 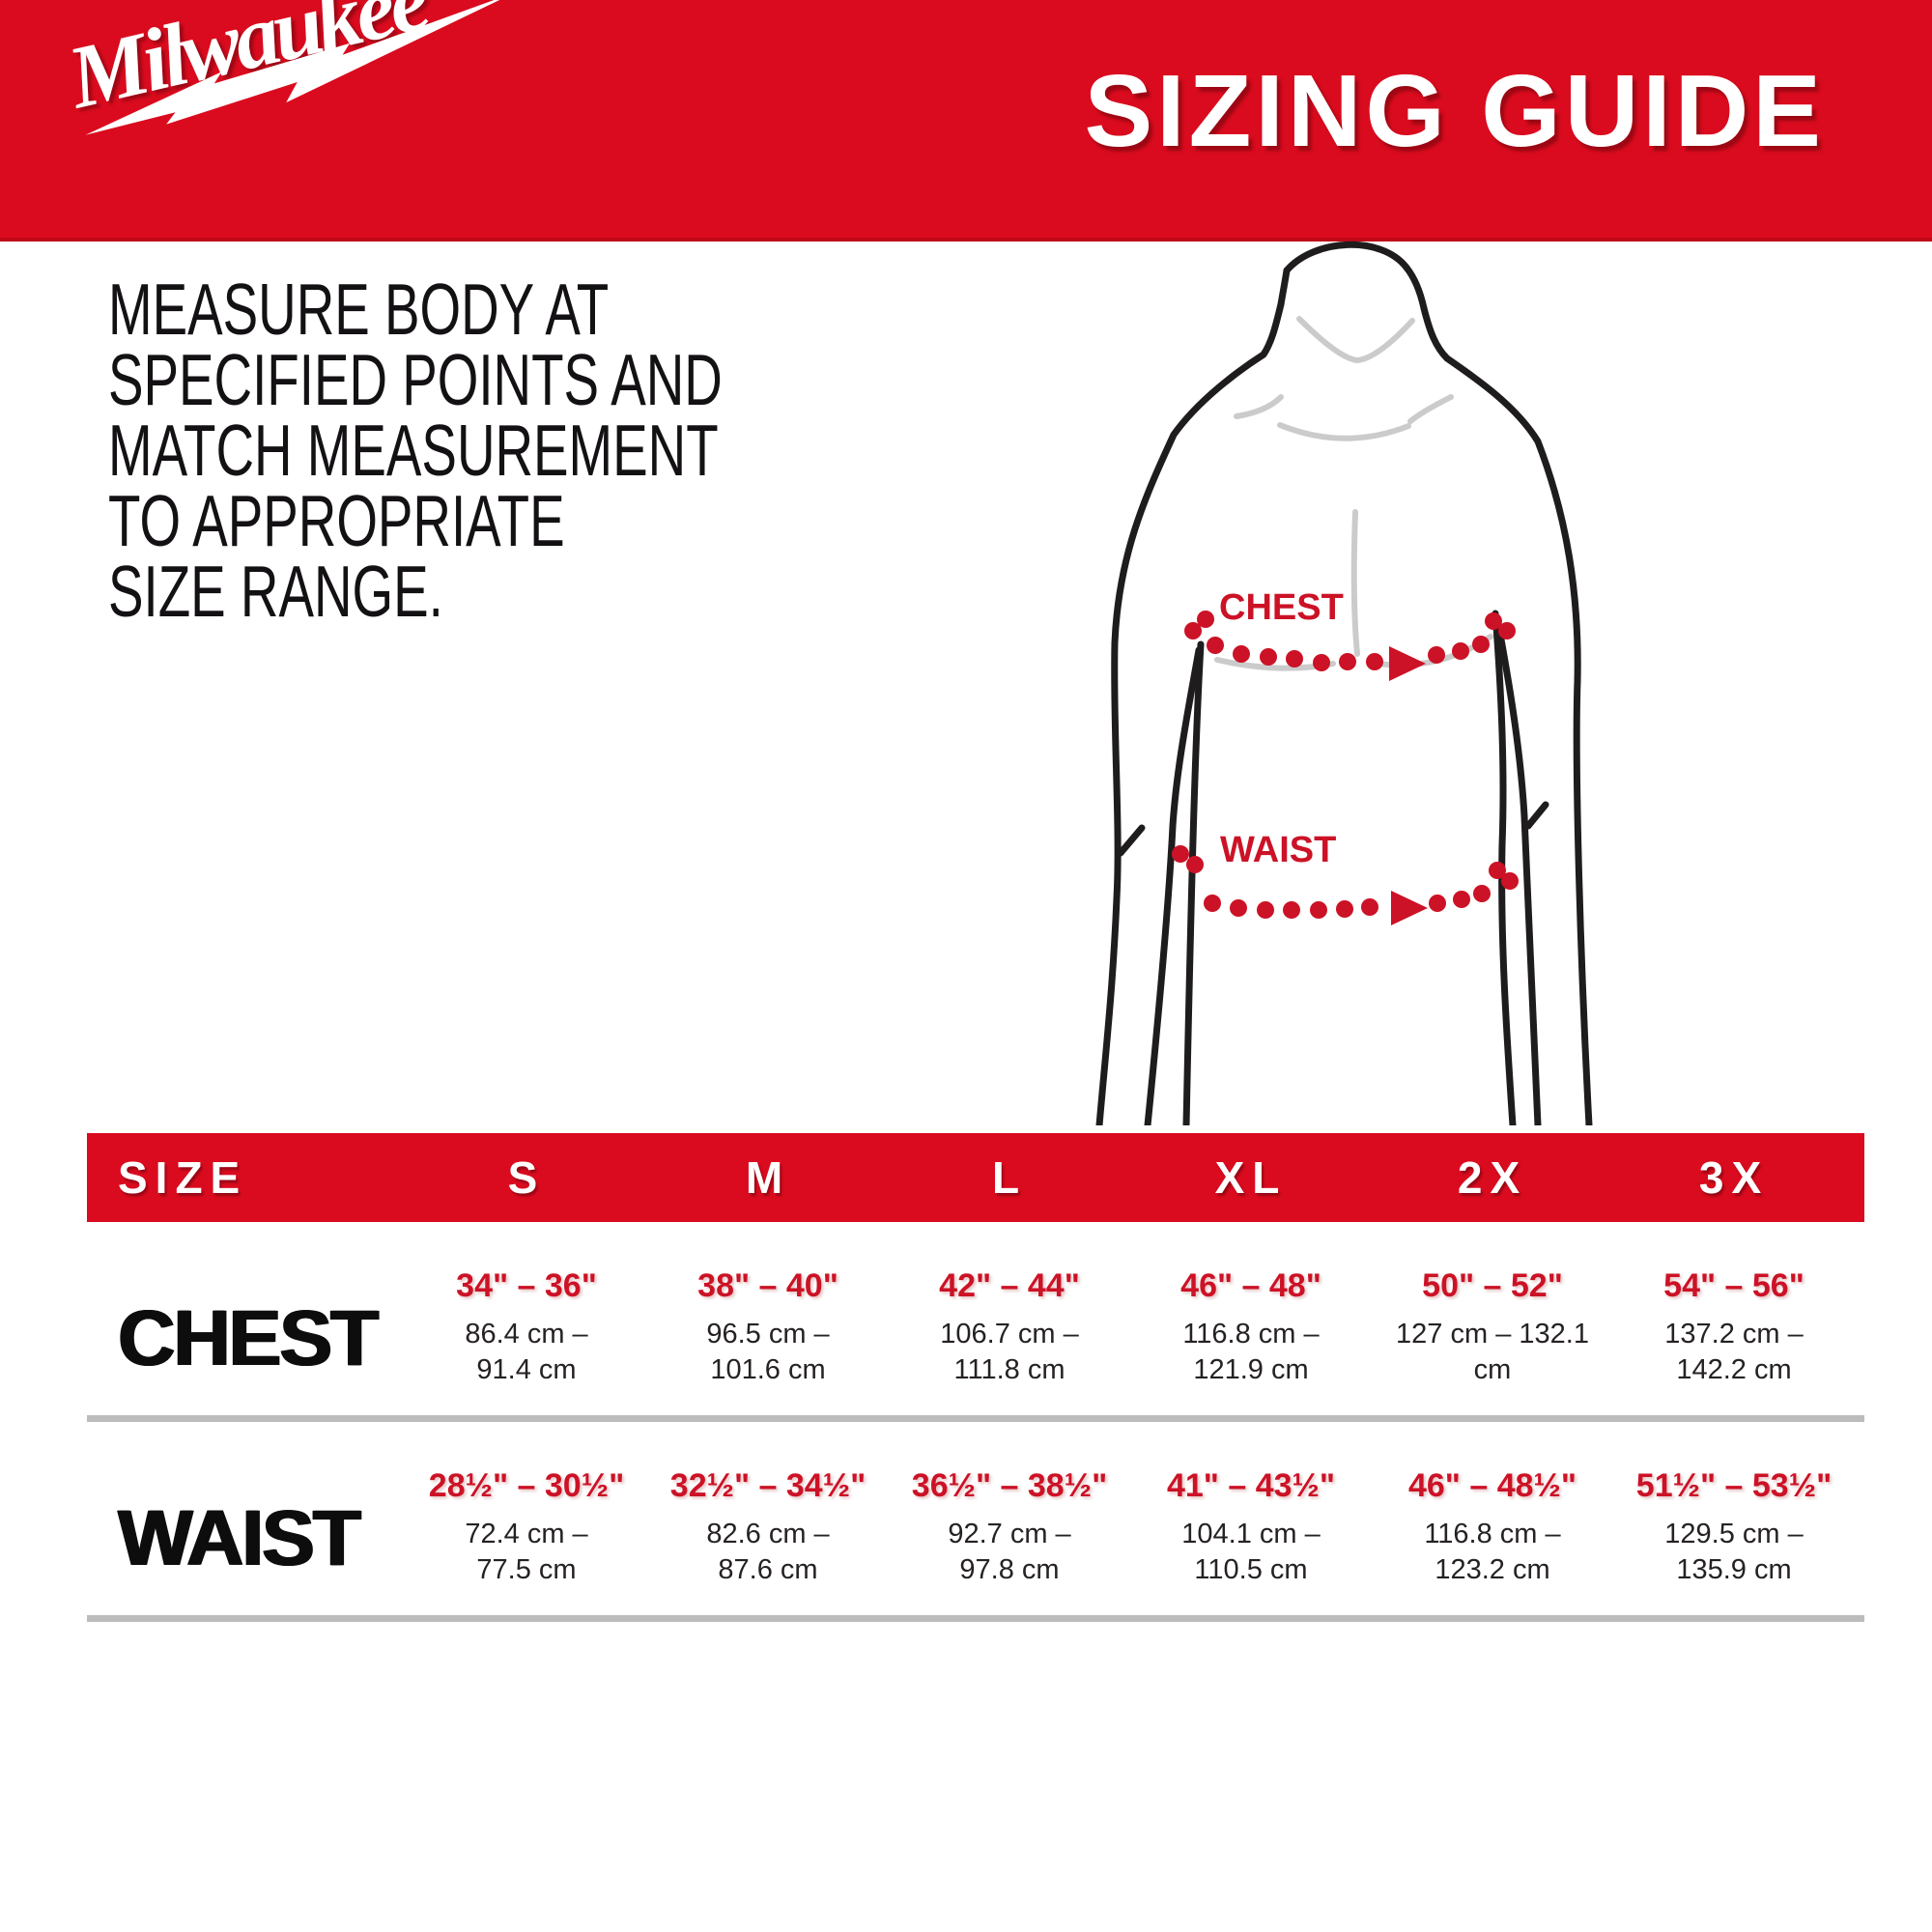 What do you see at coordinates (1492, 1518) in the screenshot?
I see `waist-cell-2x: 46" – 48½" 116.8 cm –123.2 cm` at bounding box center [1492, 1518].